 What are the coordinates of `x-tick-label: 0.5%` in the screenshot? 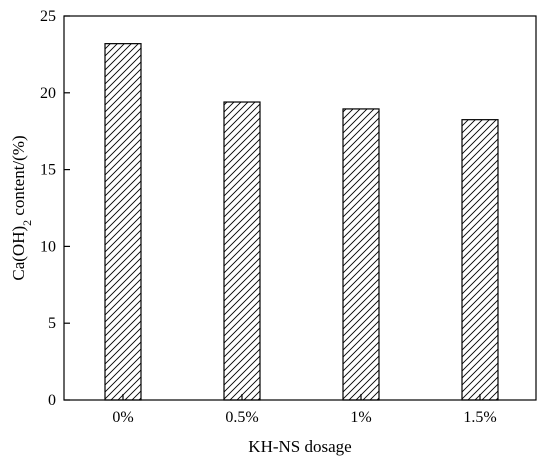 It's located at (241, 417).